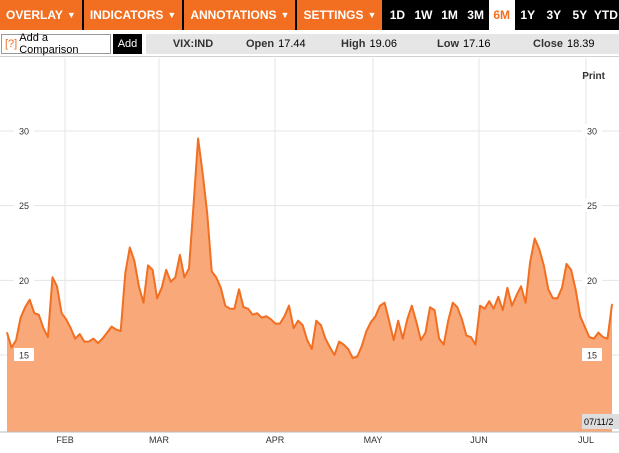 The image size is (619, 453). Describe the element at coordinates (24, 281) in the screenshot. I see `y-tick-label-left: 20` at that location.